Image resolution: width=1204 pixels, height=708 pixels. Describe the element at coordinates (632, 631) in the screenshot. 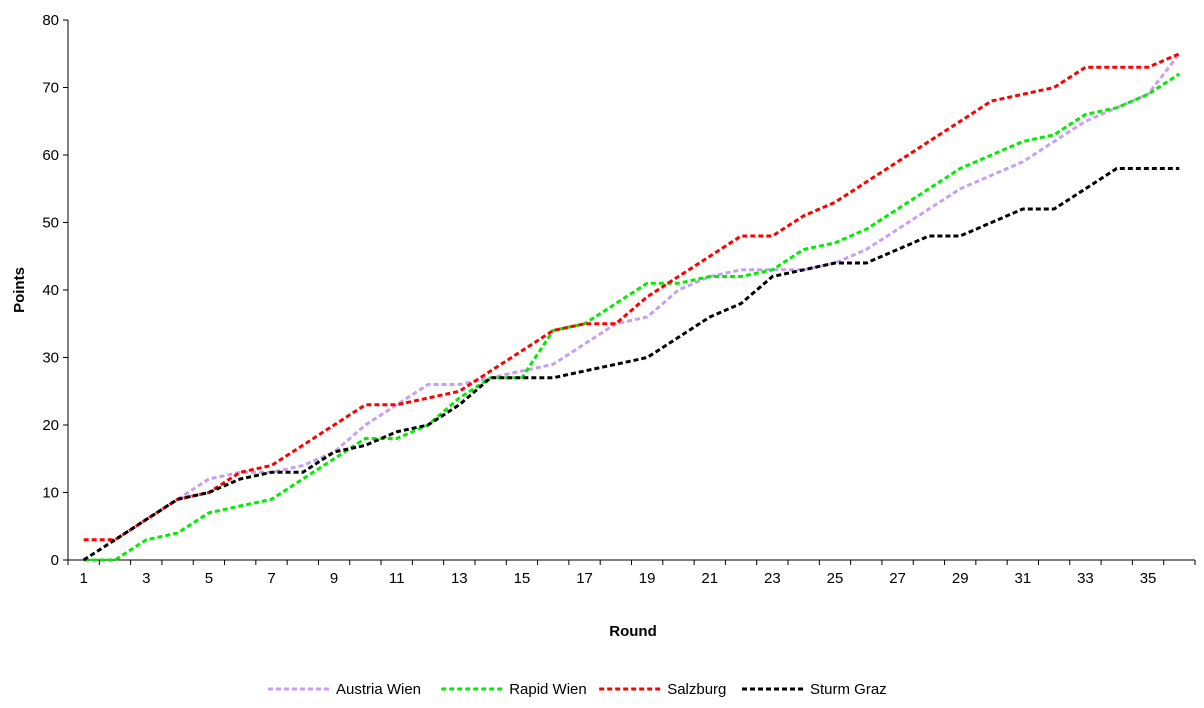

I see `x-axis-title: Round` at that location.